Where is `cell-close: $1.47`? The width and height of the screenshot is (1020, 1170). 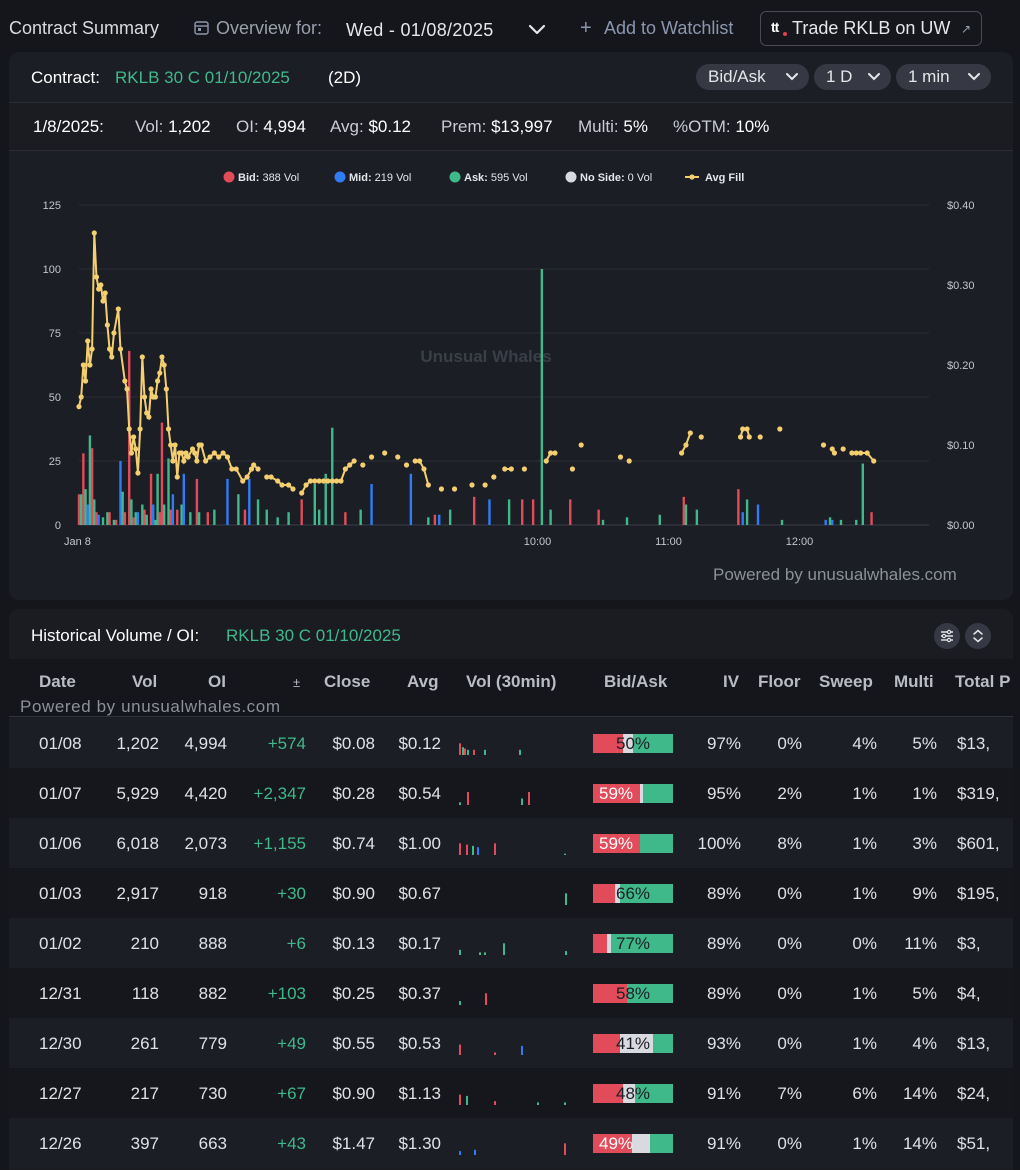
cell-close: $1.47 is located at coordinates (353, 1143).